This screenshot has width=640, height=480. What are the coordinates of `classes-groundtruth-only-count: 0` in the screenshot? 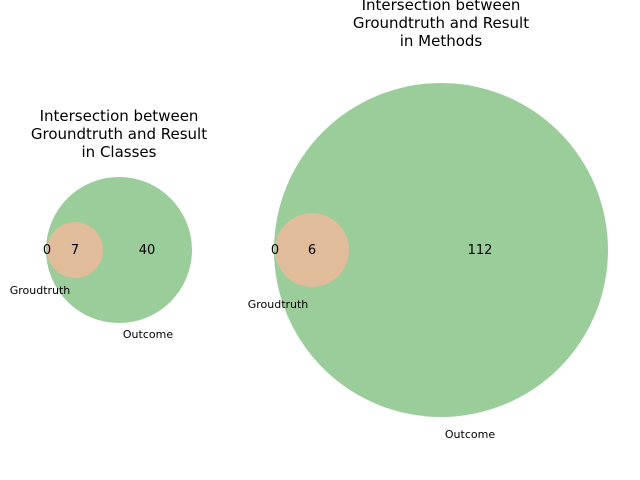 It's located at (47, 250).